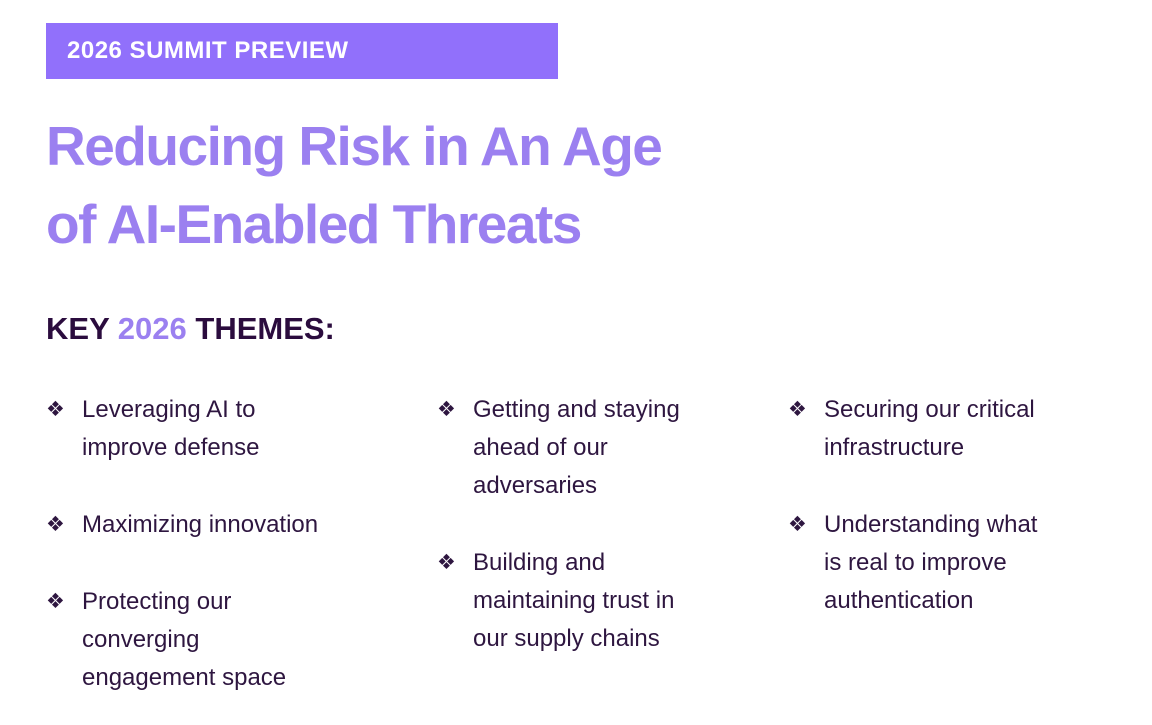  I want to click on themes-heading: KEY 2026 THEMES:, so click(576, 329).